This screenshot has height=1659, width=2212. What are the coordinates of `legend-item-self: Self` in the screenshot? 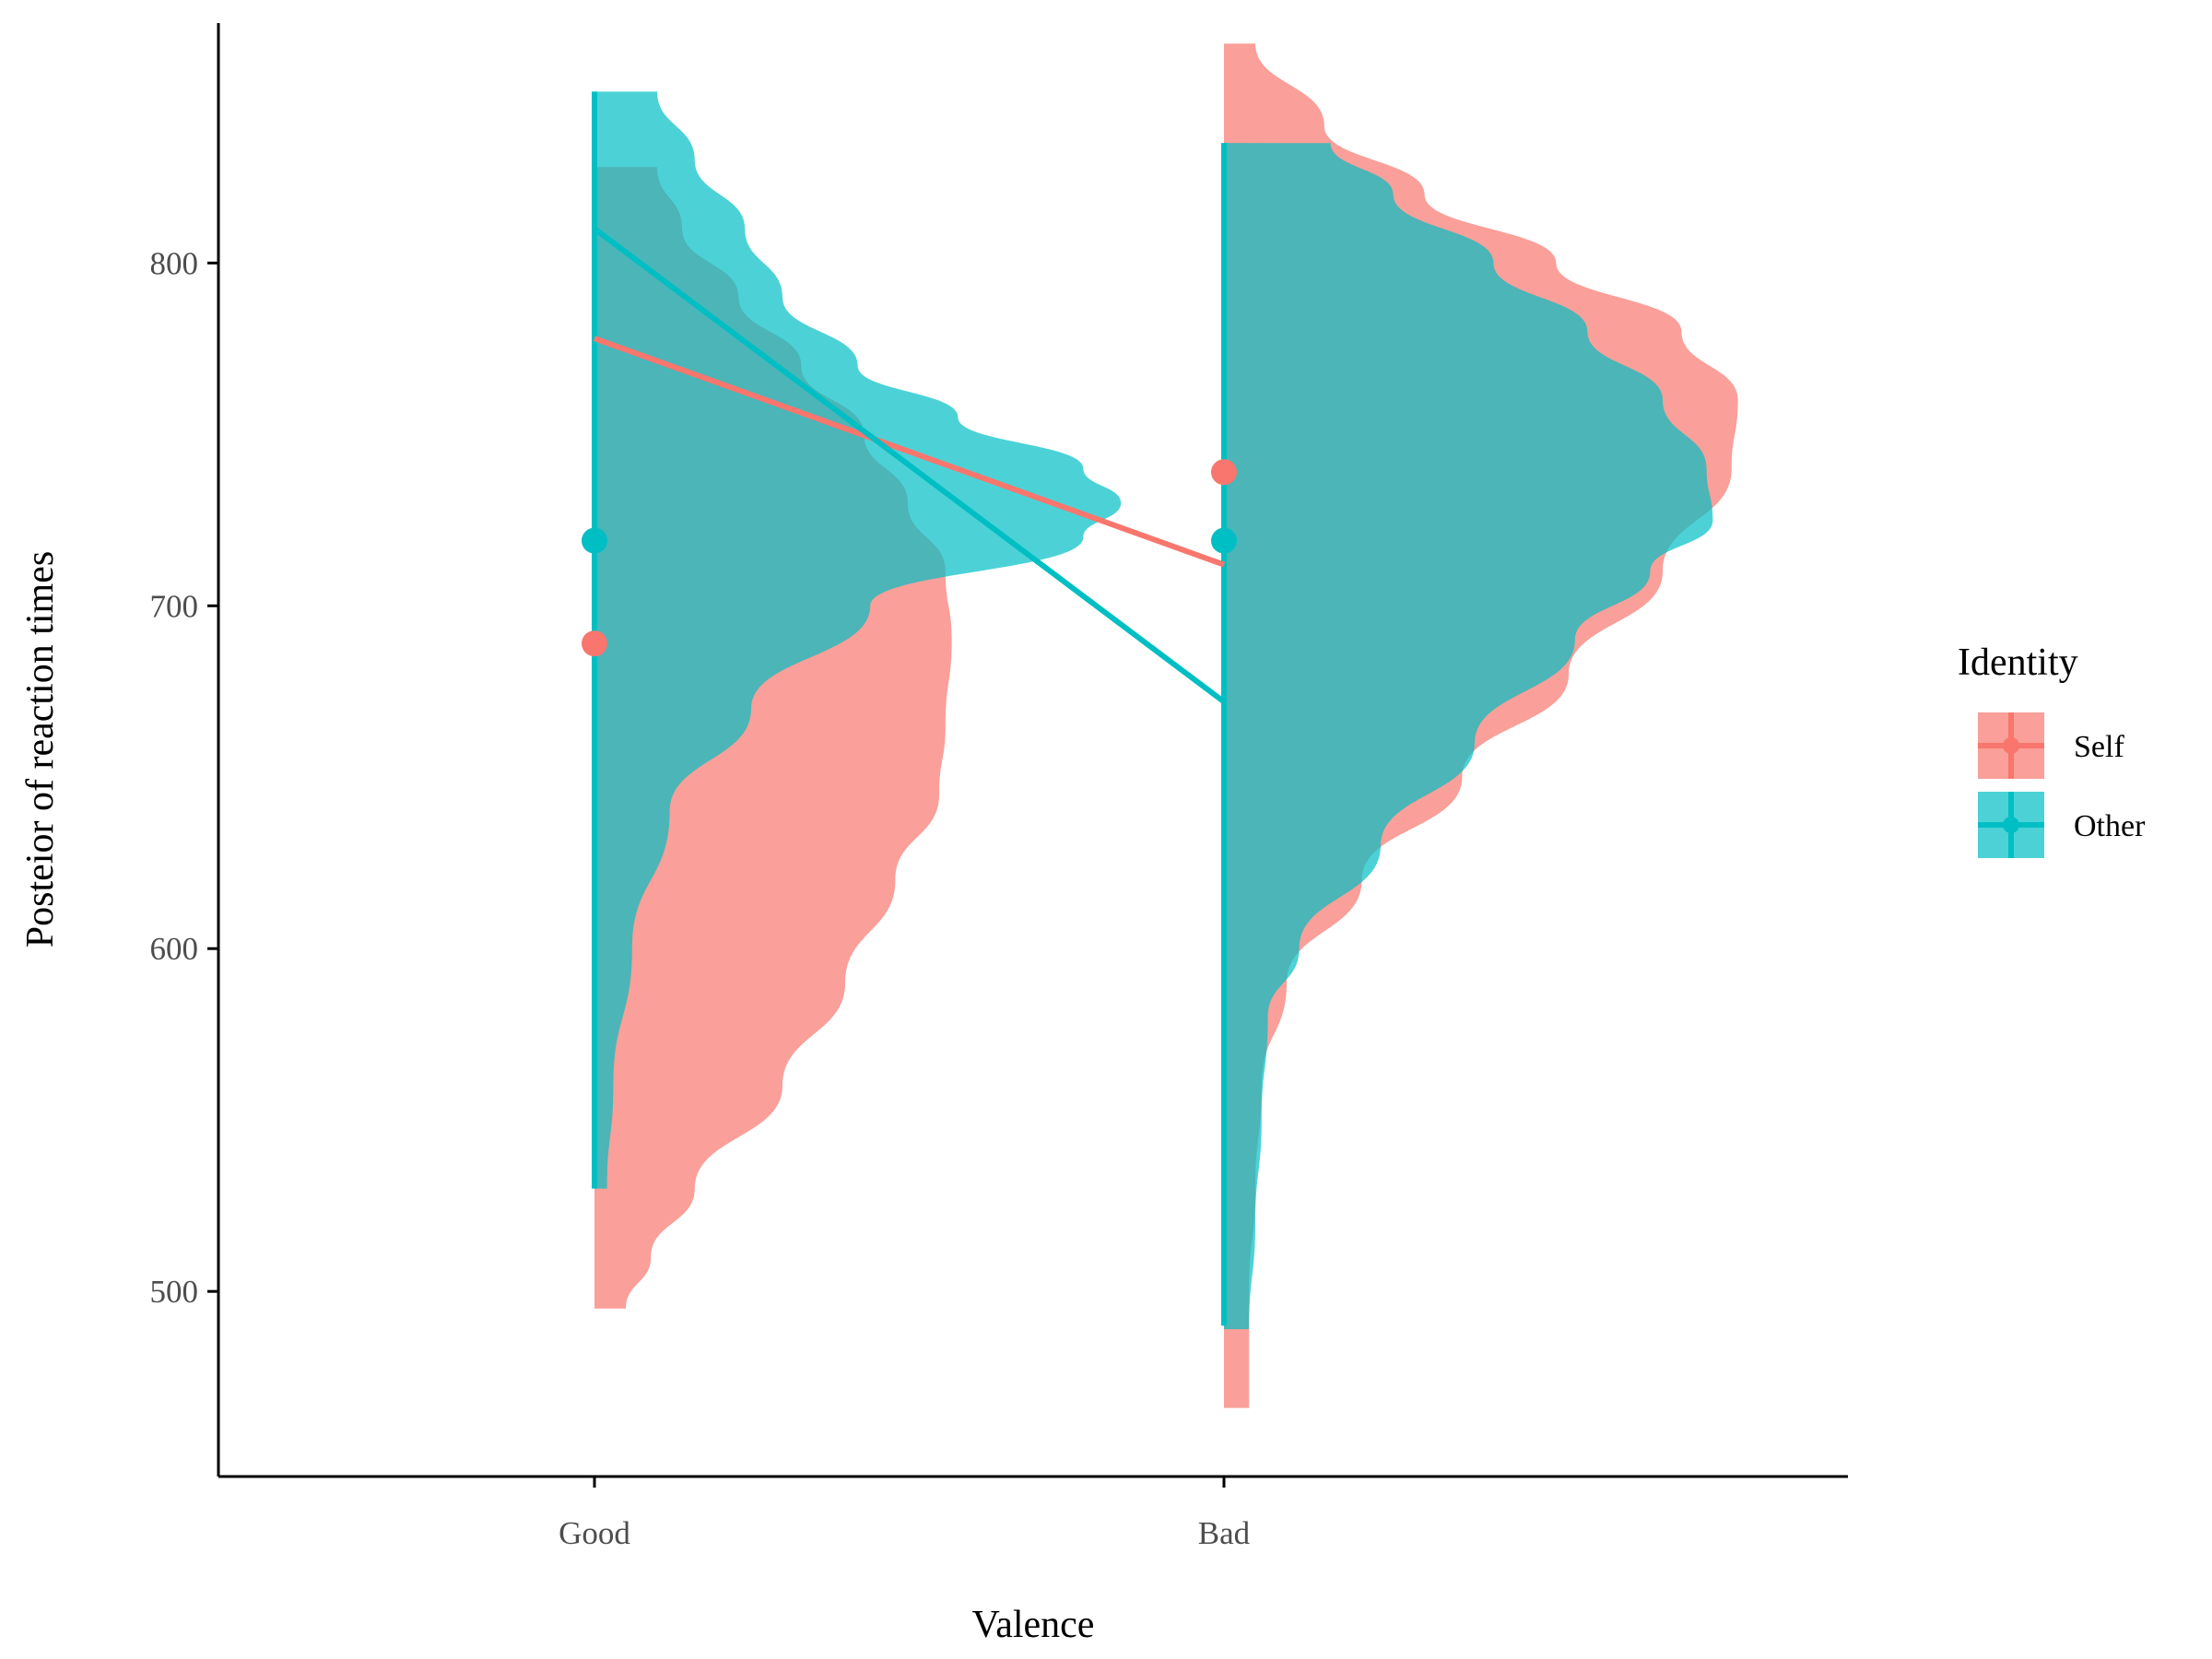 It's located at (2051, 745).